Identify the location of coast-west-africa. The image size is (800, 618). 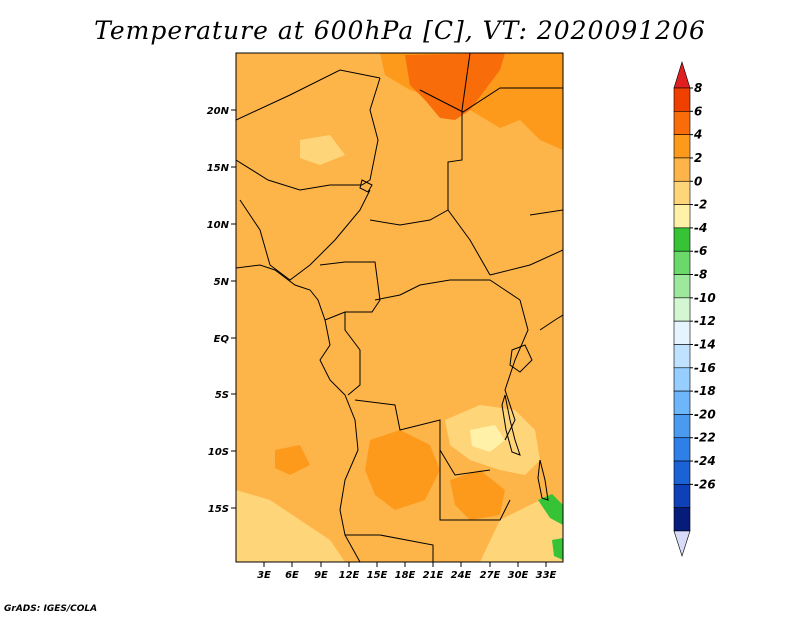
(298, 413).